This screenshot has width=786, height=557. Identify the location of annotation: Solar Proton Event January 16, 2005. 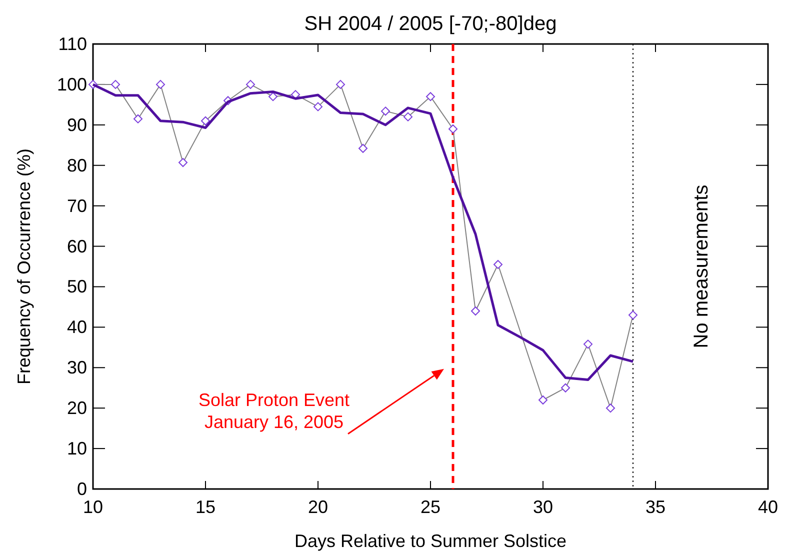
(274, 411).